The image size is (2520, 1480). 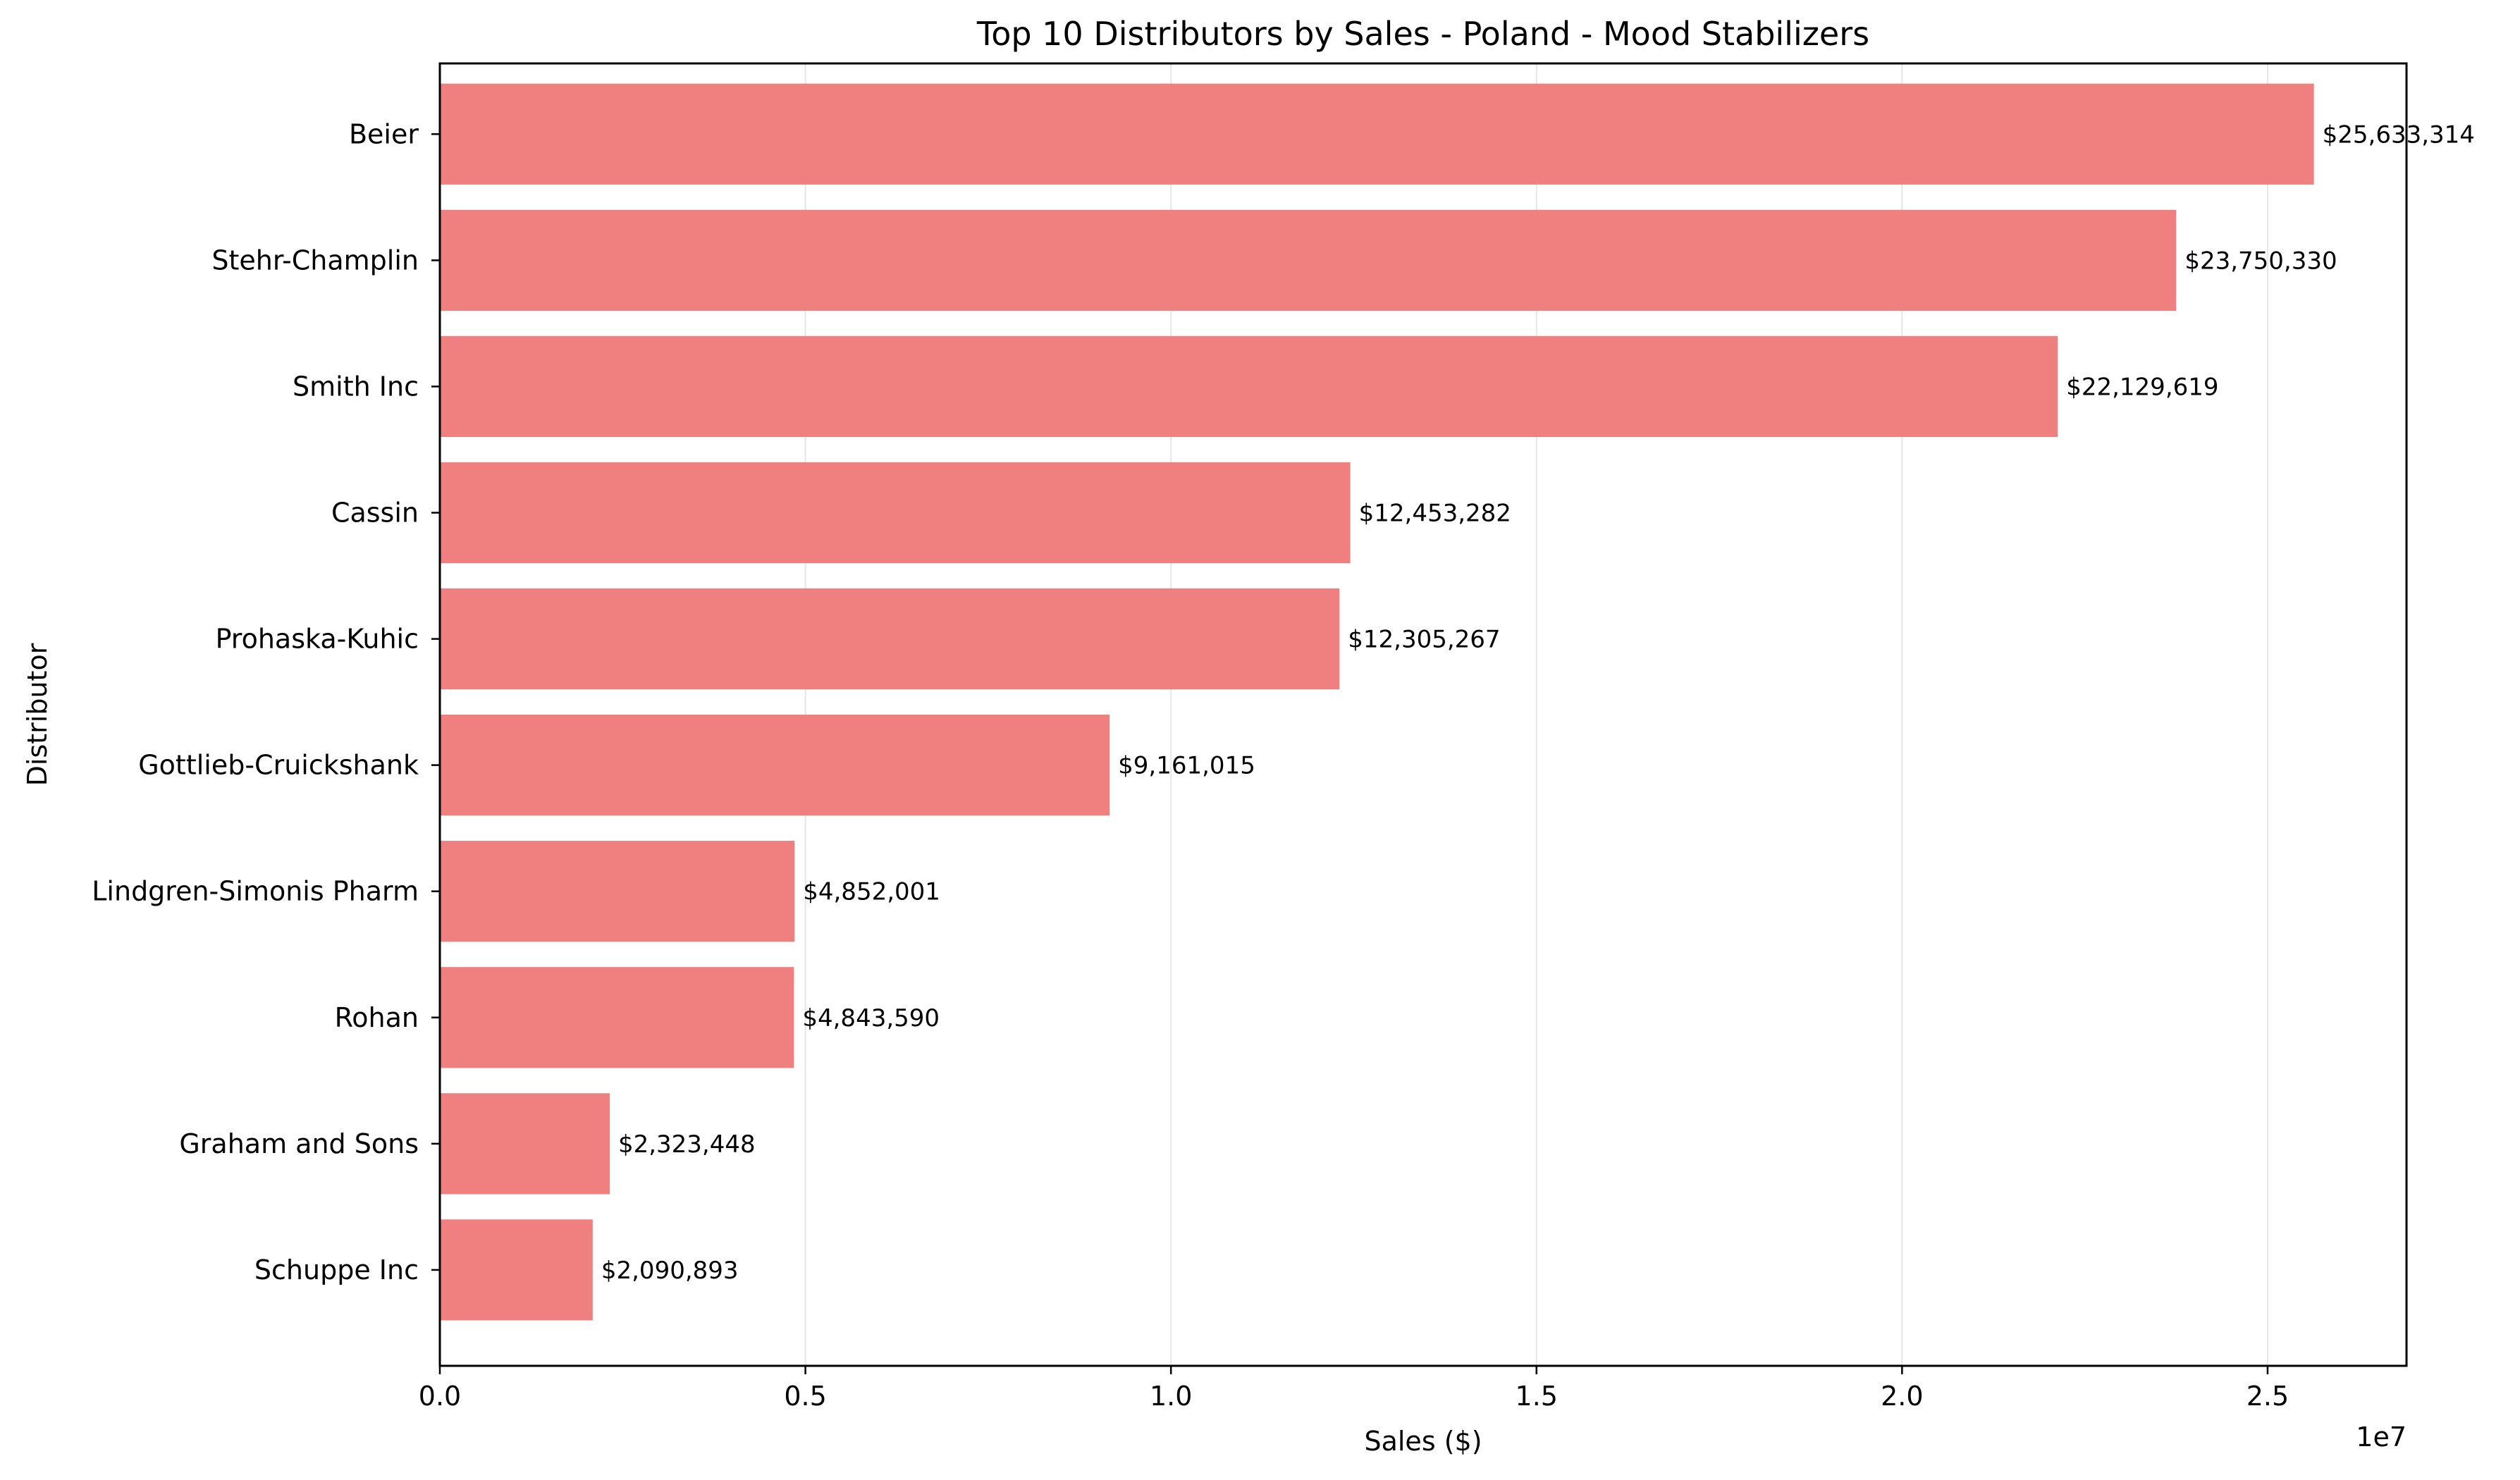 I want to click on y-tick-label: Graham and Sons, so click(x=299, y=1143).